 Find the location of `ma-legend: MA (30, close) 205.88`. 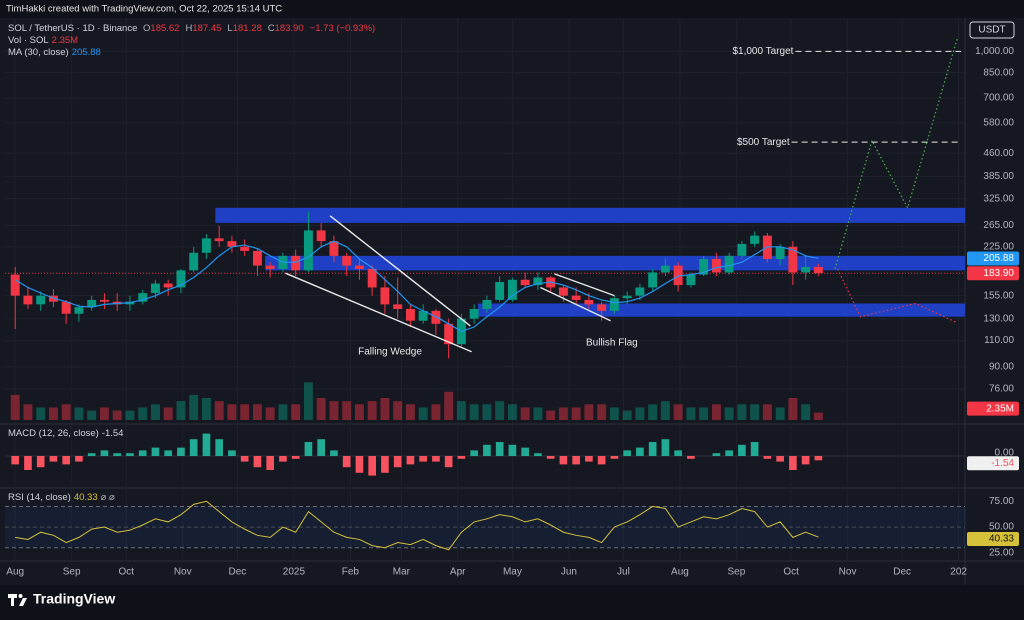

ma-legend: MA (30, close) 205.88 is located at coordinates (56, 52).